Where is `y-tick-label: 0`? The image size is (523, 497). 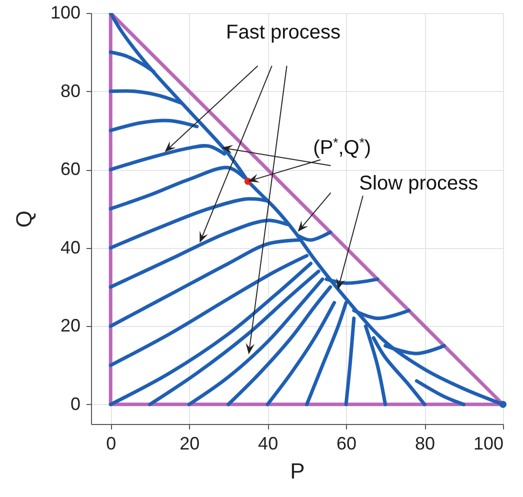
y-tick-label: 0 is located at coordinates (75, 404).